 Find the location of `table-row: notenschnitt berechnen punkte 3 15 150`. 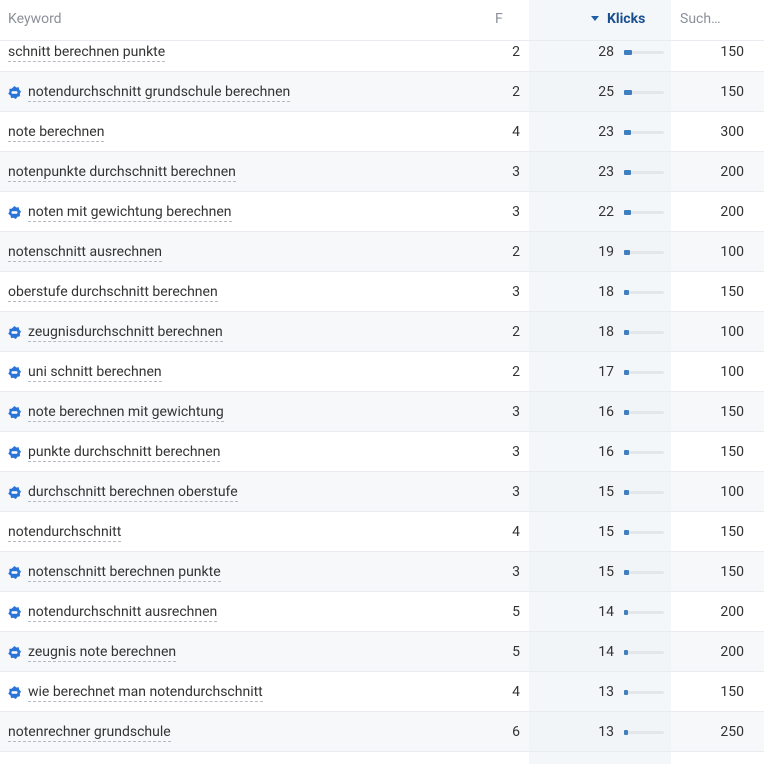

table-row: notenschnitt berechnen punkte 3 15 150 is located at coordinates (382, 572).